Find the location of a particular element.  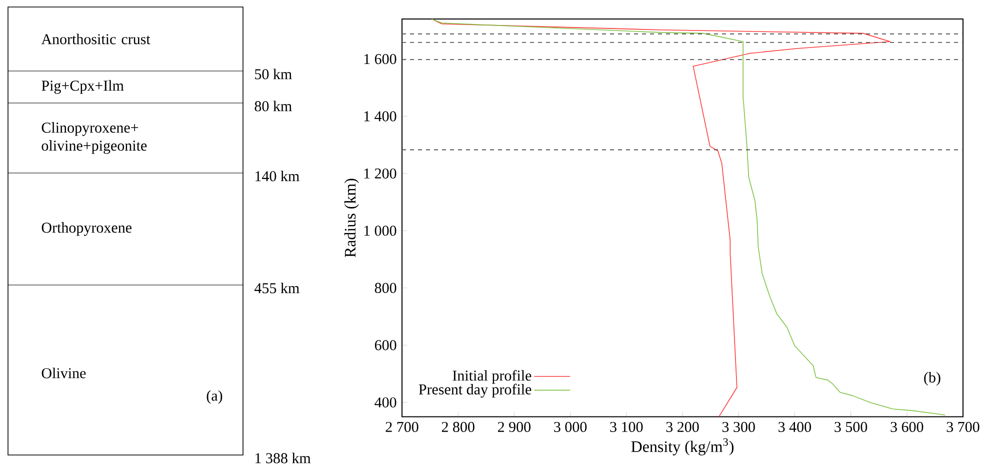

text: 1 388 km is located at coordinates (283, 458).